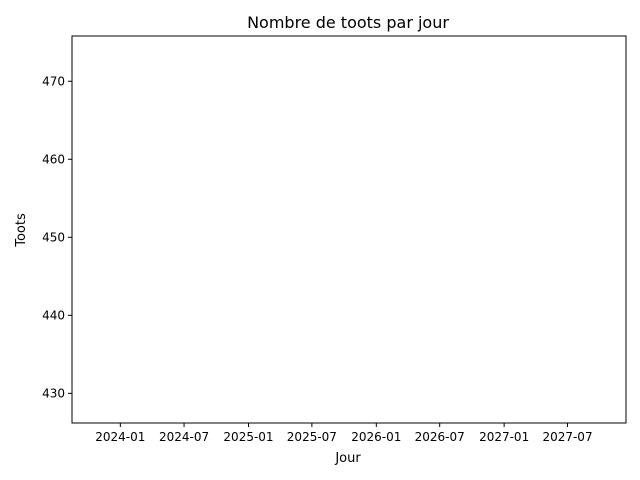 The width and height of the screenshot is (640, 480). Describe the element at coordinates (53, 81) in the screenshot. I see `y-tick-label: 470` at that location.